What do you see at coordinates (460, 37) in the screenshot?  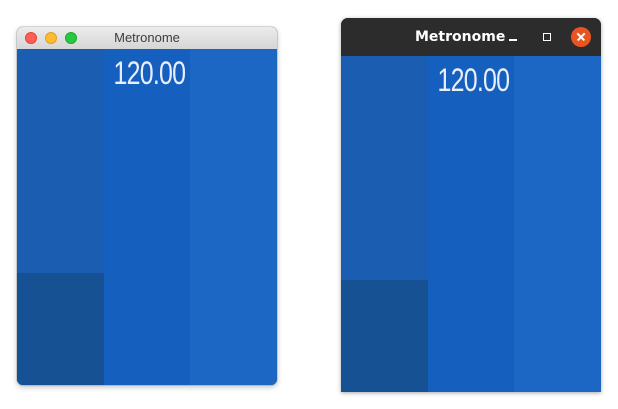 I see `ubuntu-window-title: Metronome` at bounding box center [460, 37].